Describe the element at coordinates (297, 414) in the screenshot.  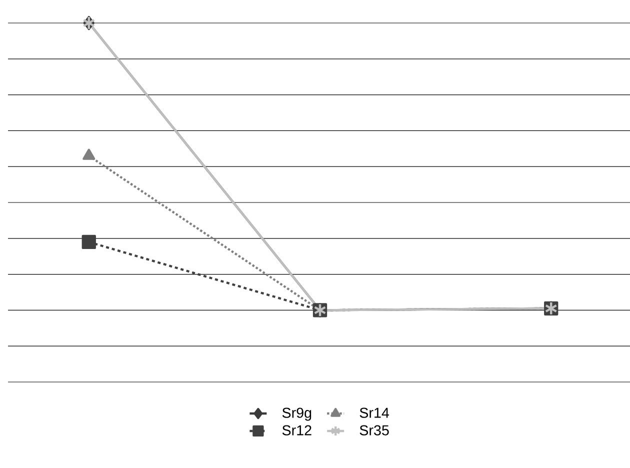
I see `legend-label: Sr9g` at that location.